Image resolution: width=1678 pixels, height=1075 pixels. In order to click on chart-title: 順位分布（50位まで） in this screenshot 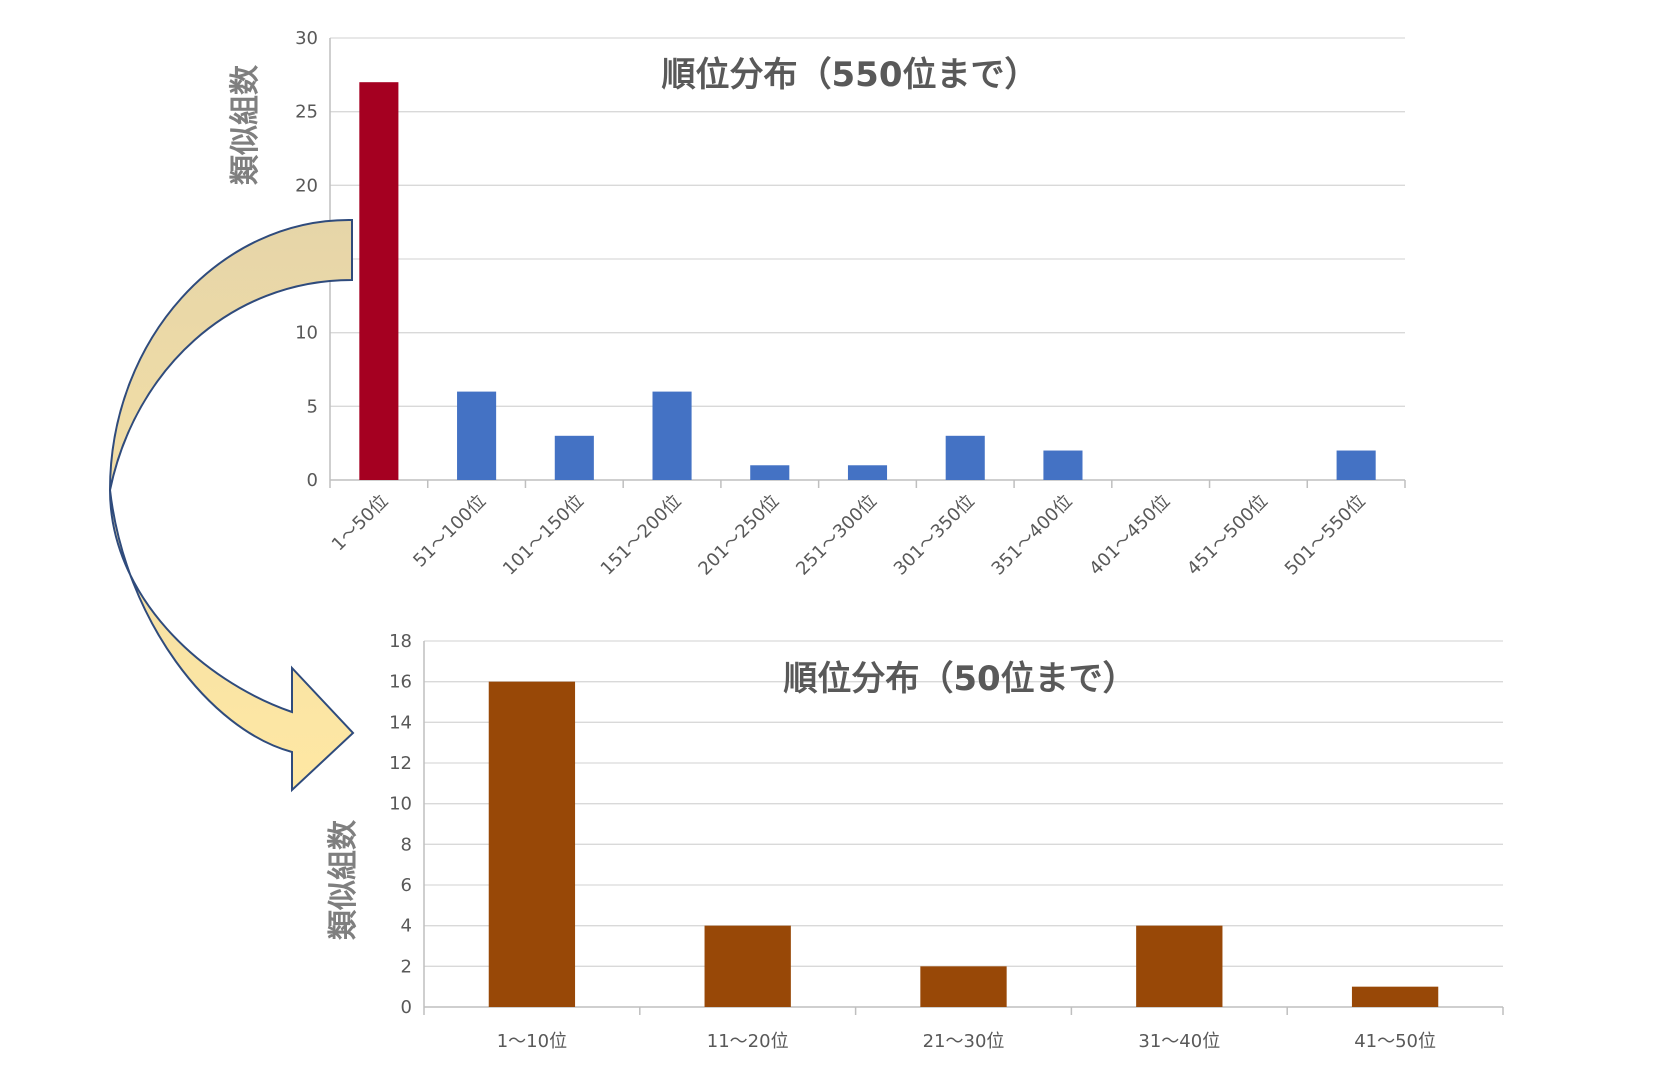, I will do `click(959, 679)`.